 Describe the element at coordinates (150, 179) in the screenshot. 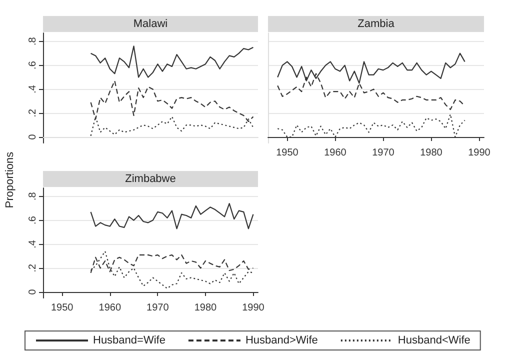

I see `chart-title: Zimbabwe` at that location.